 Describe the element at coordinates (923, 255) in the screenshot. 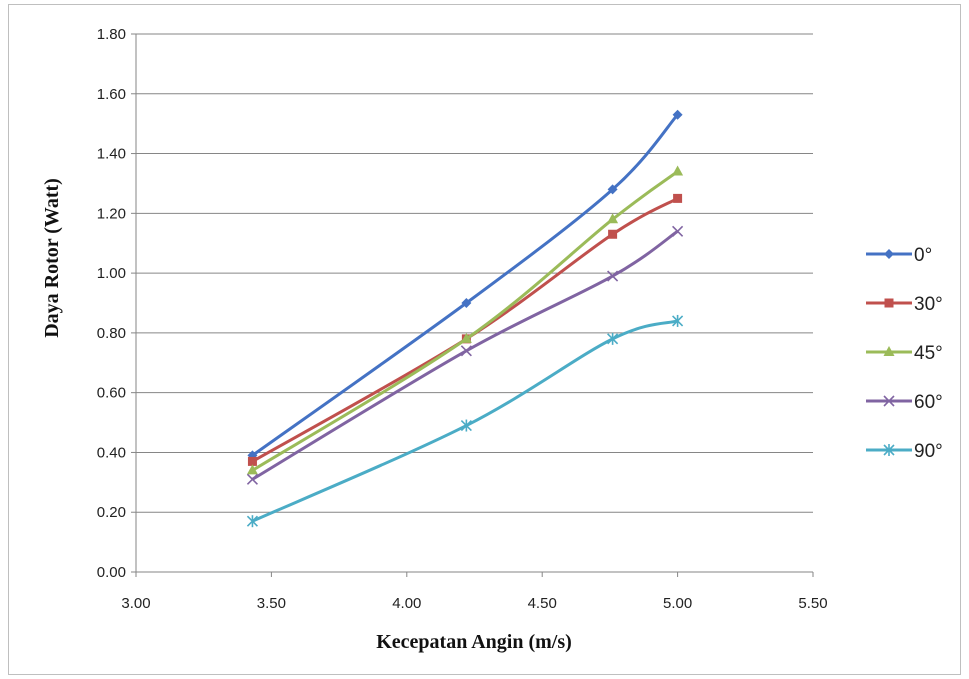

I see `legend-label: 0°` at that location.